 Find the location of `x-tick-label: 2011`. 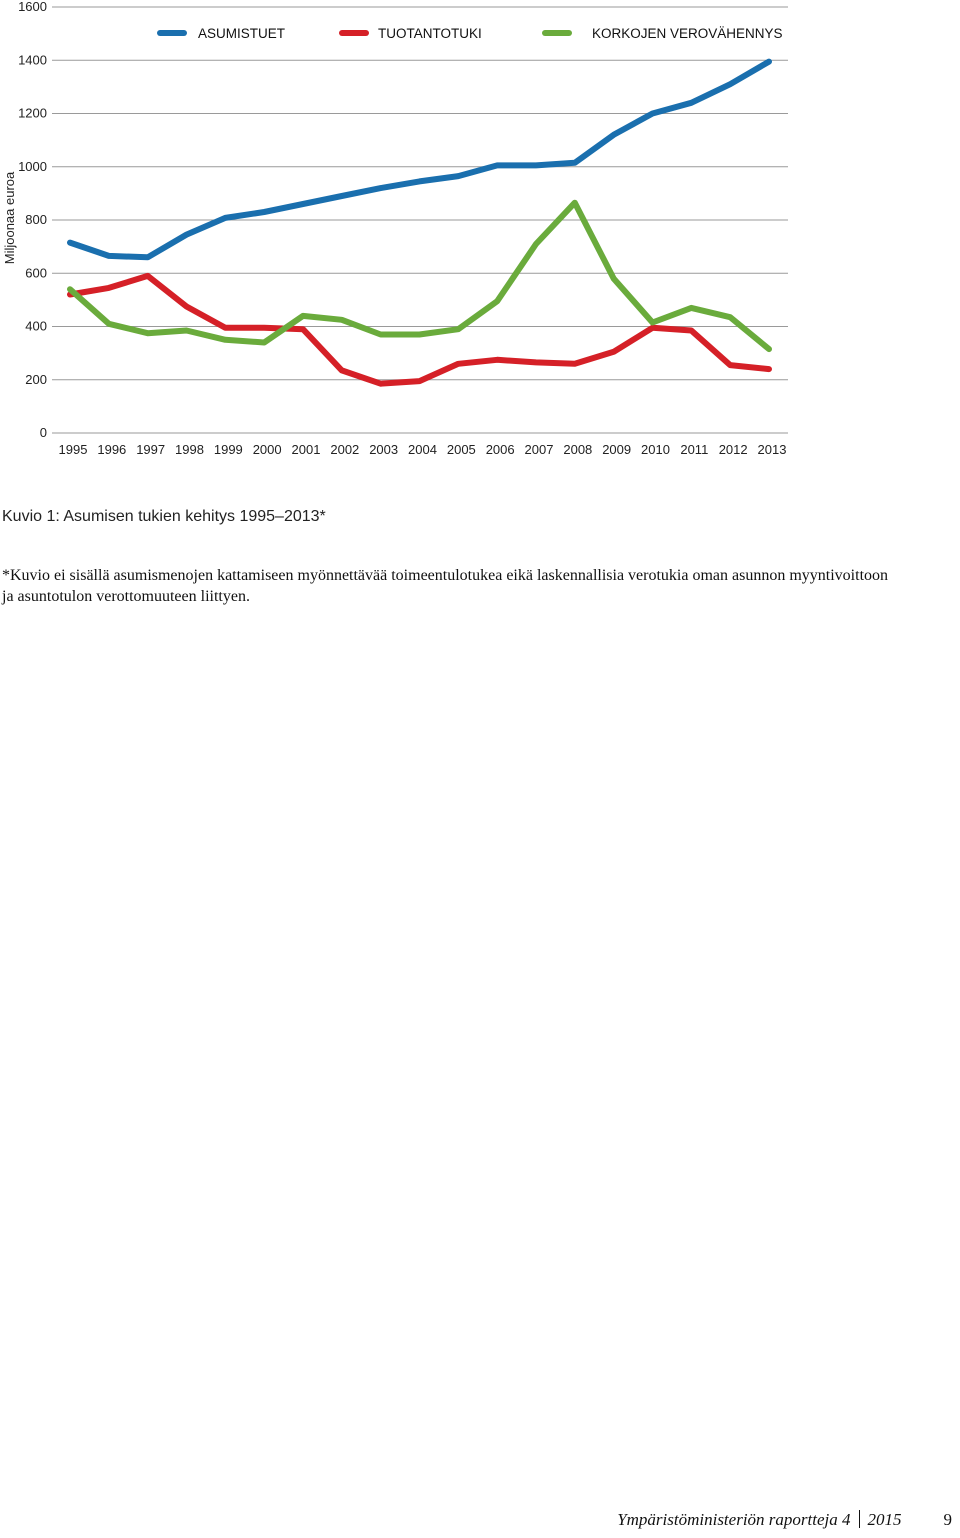

x-tick-label: 2011 is located at coordinates (694, 449).